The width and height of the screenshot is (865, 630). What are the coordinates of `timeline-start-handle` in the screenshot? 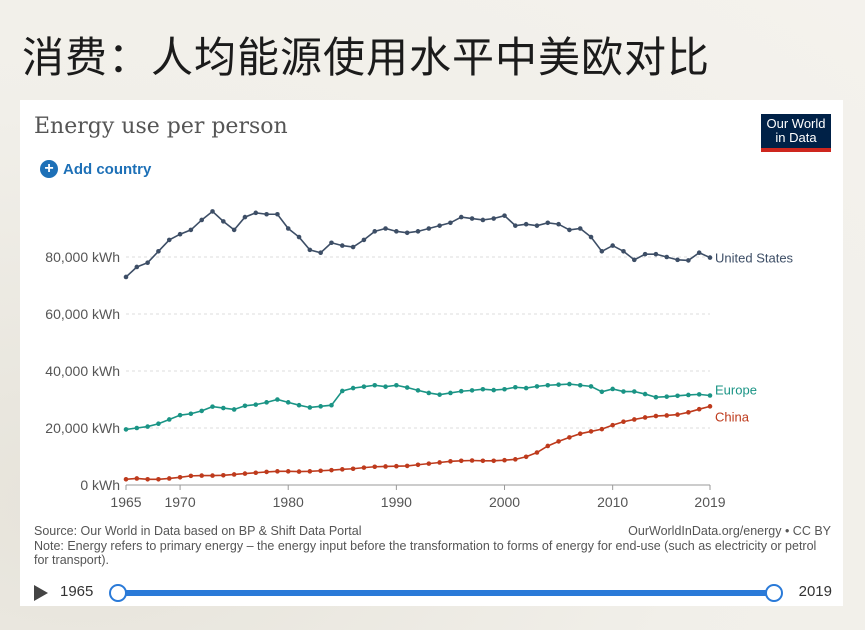 It's located at (118, 593).